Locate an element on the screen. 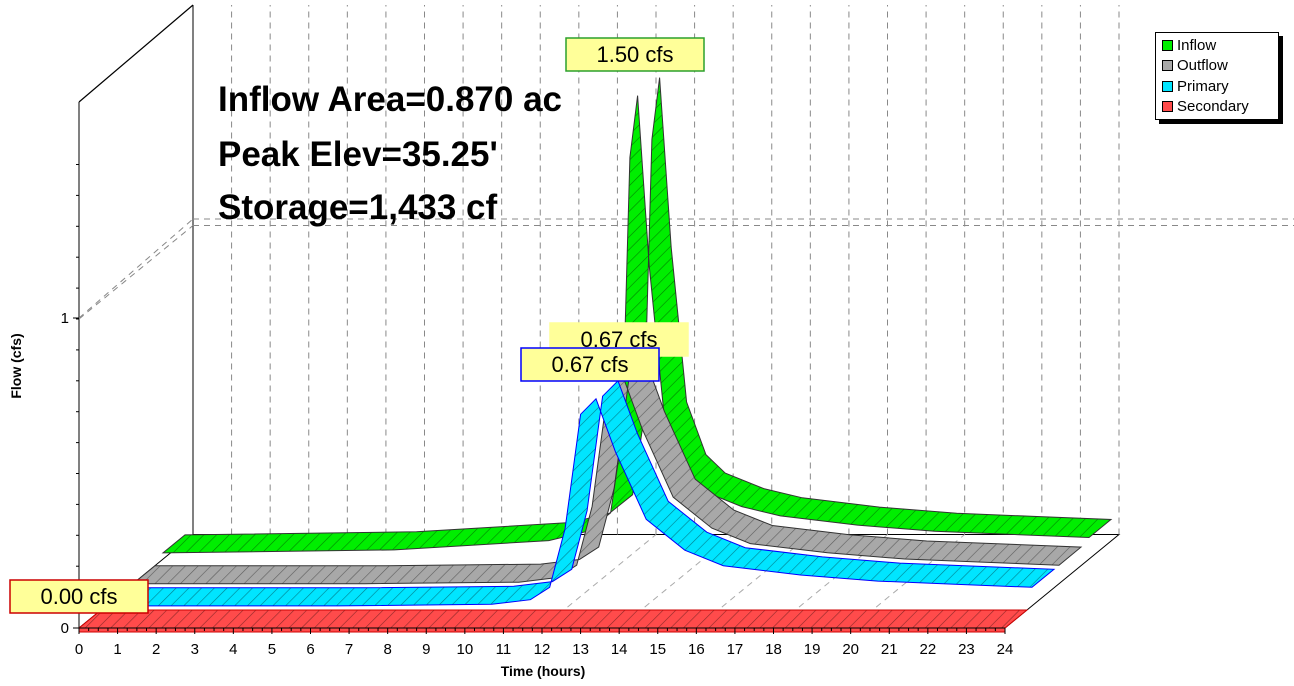 This screenshot has width=1294, height=686. x-tick-label: 3 is located at coordinates (195, 649).